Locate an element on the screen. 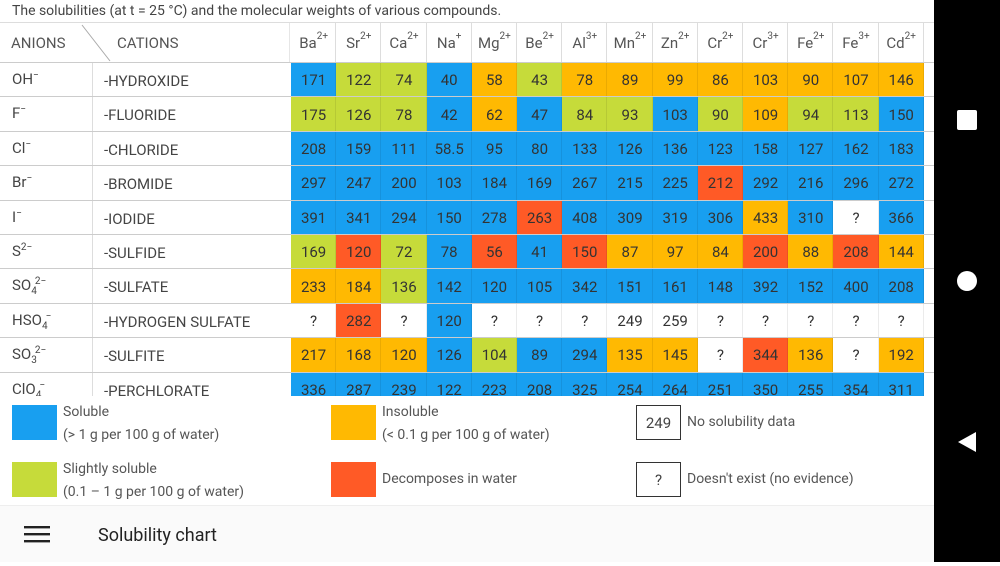 Image resolution: width=1000 pixels, height=566 pixels. compound-cell: 135 is located at coordinates (630, 355).